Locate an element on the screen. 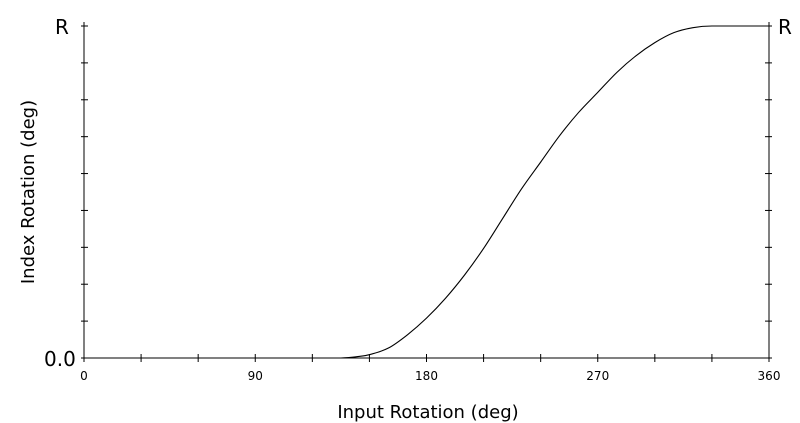 The image size is (800, 423). y-axis-left-top-label: R is located at coordinates (62, 27).